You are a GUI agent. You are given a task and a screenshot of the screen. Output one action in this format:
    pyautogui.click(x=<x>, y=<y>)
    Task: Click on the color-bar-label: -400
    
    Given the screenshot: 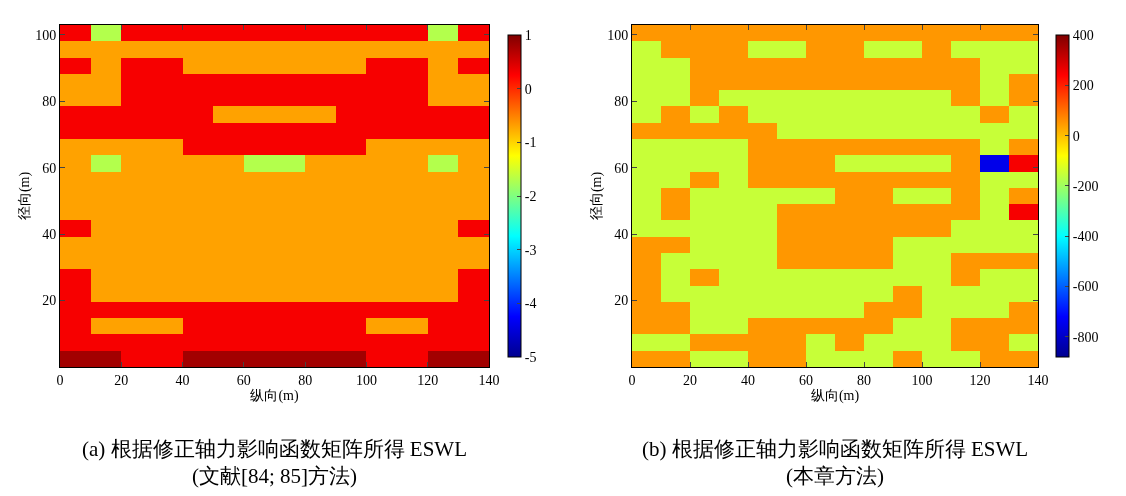 What is the action you would take?
    pyautogui.click(x=1085, y=237)
    